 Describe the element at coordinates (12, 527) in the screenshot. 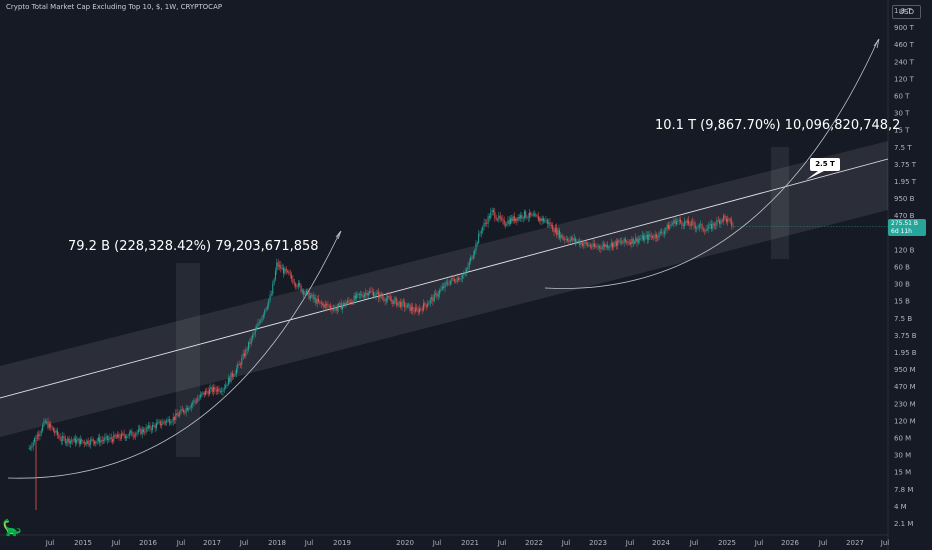

I see `tradingview-logo-icon: 🦕` at that location.